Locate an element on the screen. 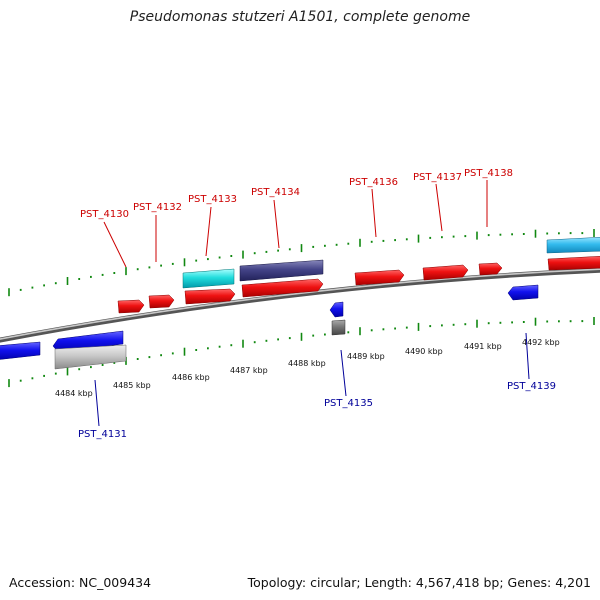  tick-row-upper is located at coordinates (301, 263).